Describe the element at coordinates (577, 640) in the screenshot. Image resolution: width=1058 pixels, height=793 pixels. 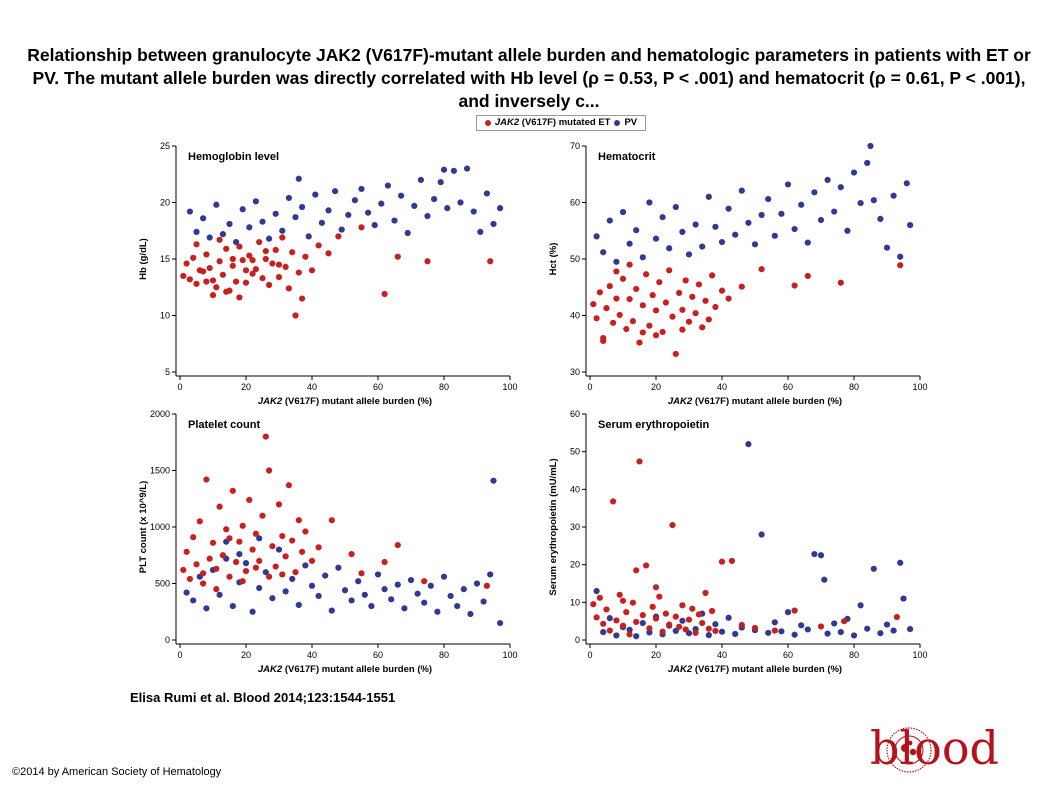
I see `y-tick-label: 0` at that location.